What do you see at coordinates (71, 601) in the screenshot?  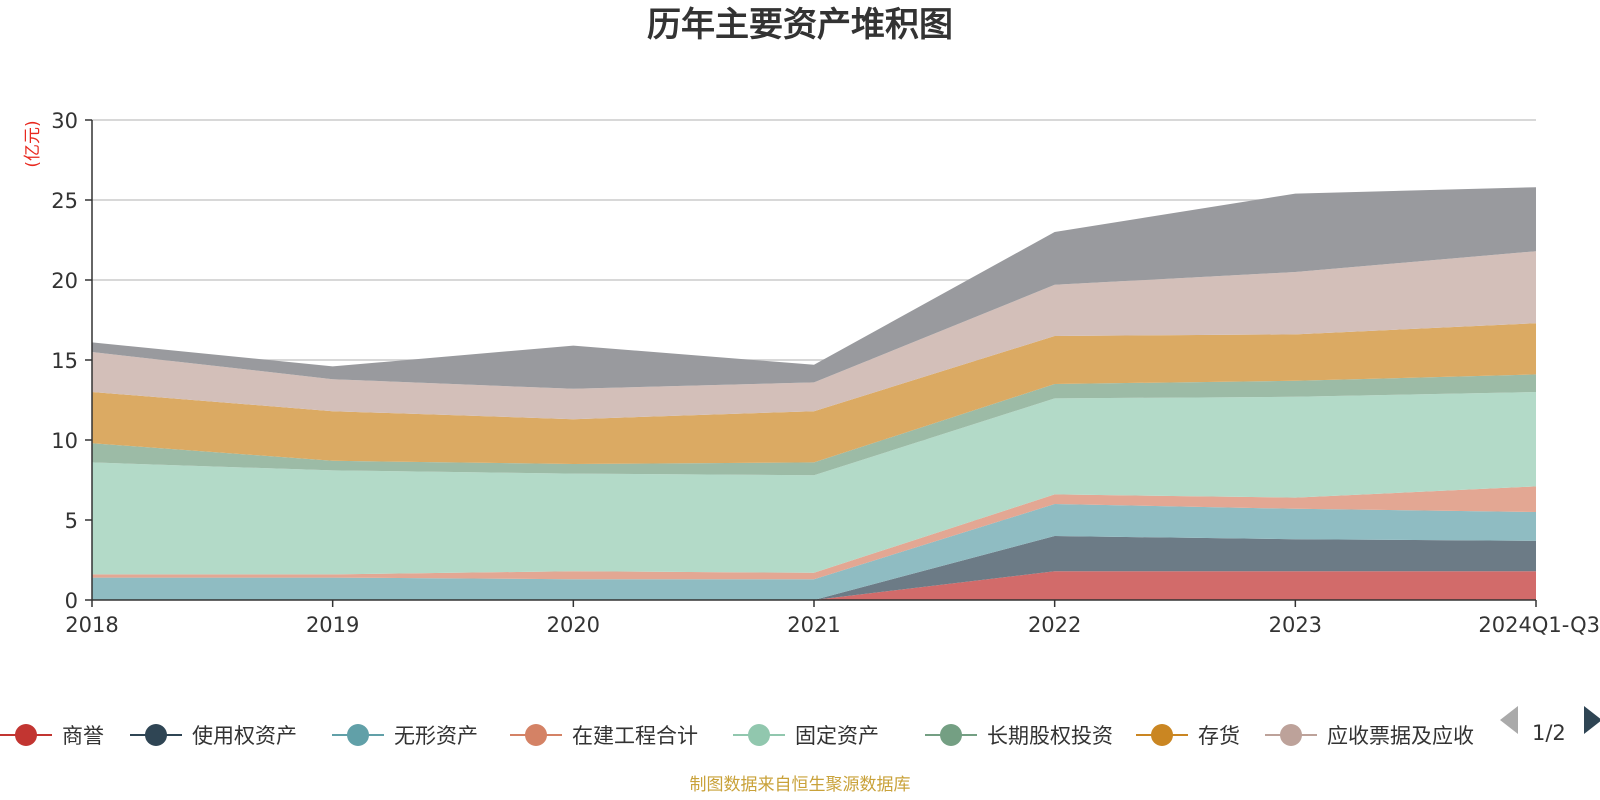 I see `y-tick-label: 0` at bounding box center [71, 601].